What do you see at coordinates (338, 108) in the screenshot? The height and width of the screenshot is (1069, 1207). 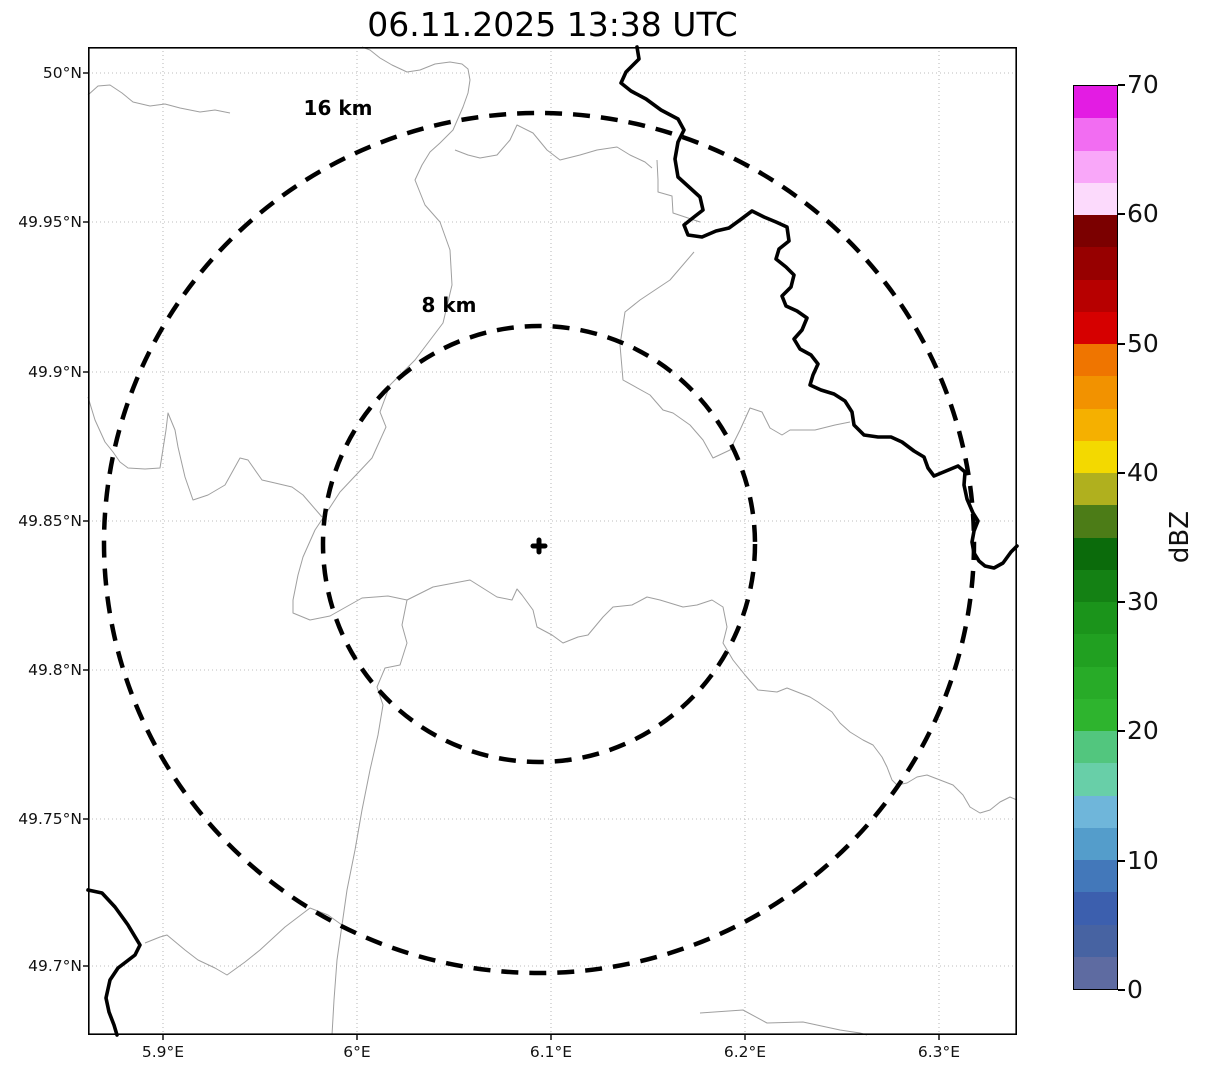 I see `range-ring-label: 16 km` at bounding box center [338, 108].